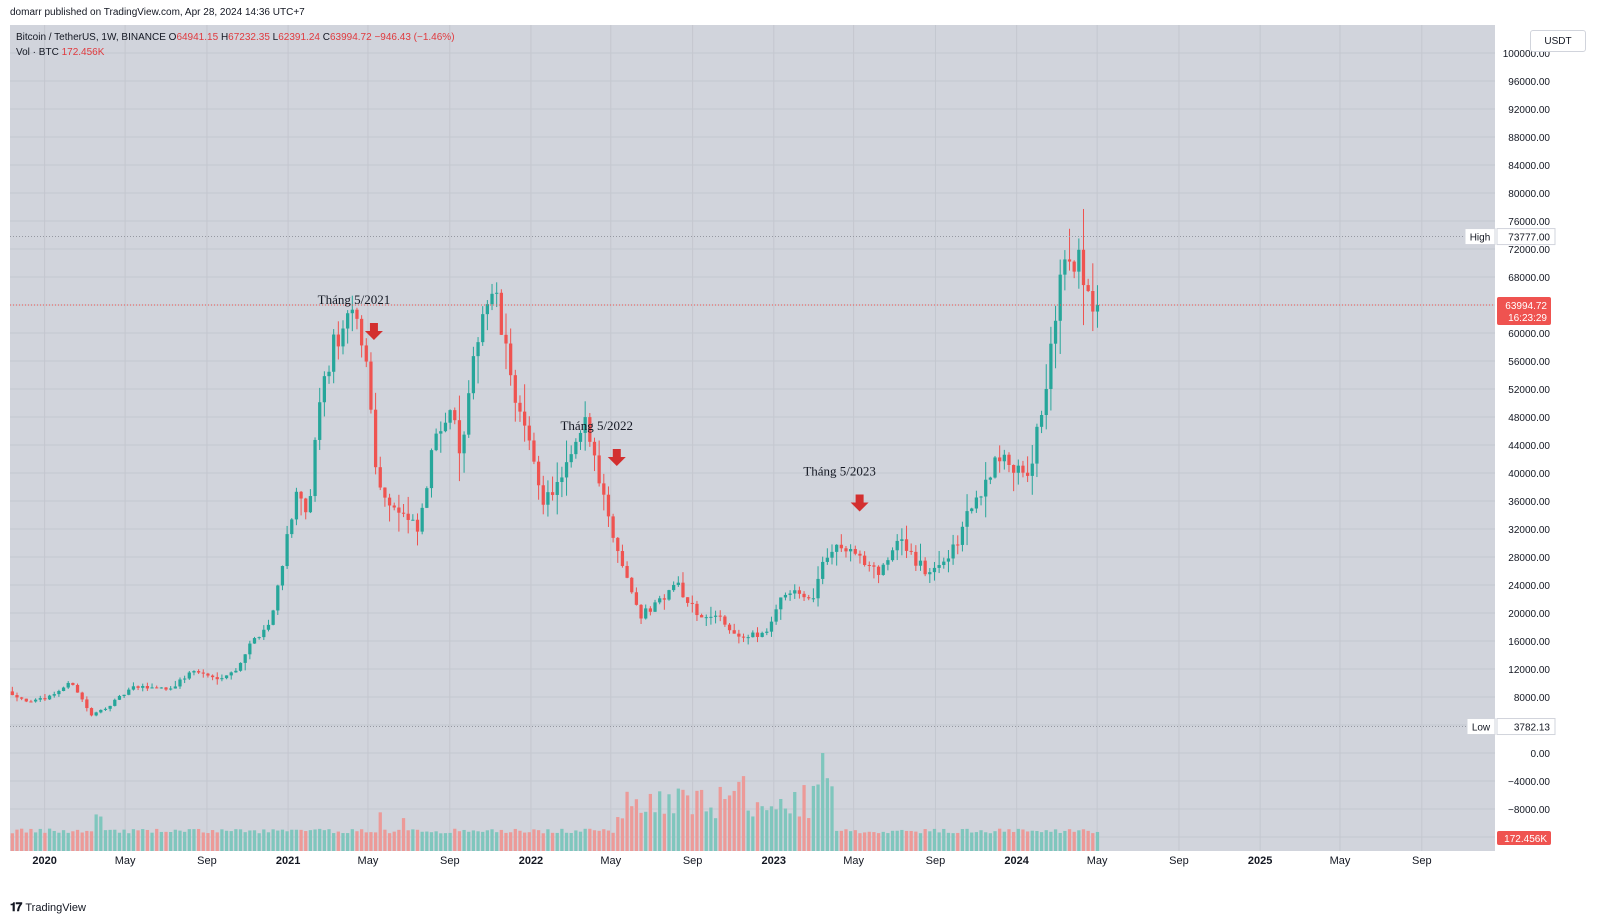 This screenshot has width=1600, height=922. I want to click on x-tick-label: Sep, so click(1179, 861).